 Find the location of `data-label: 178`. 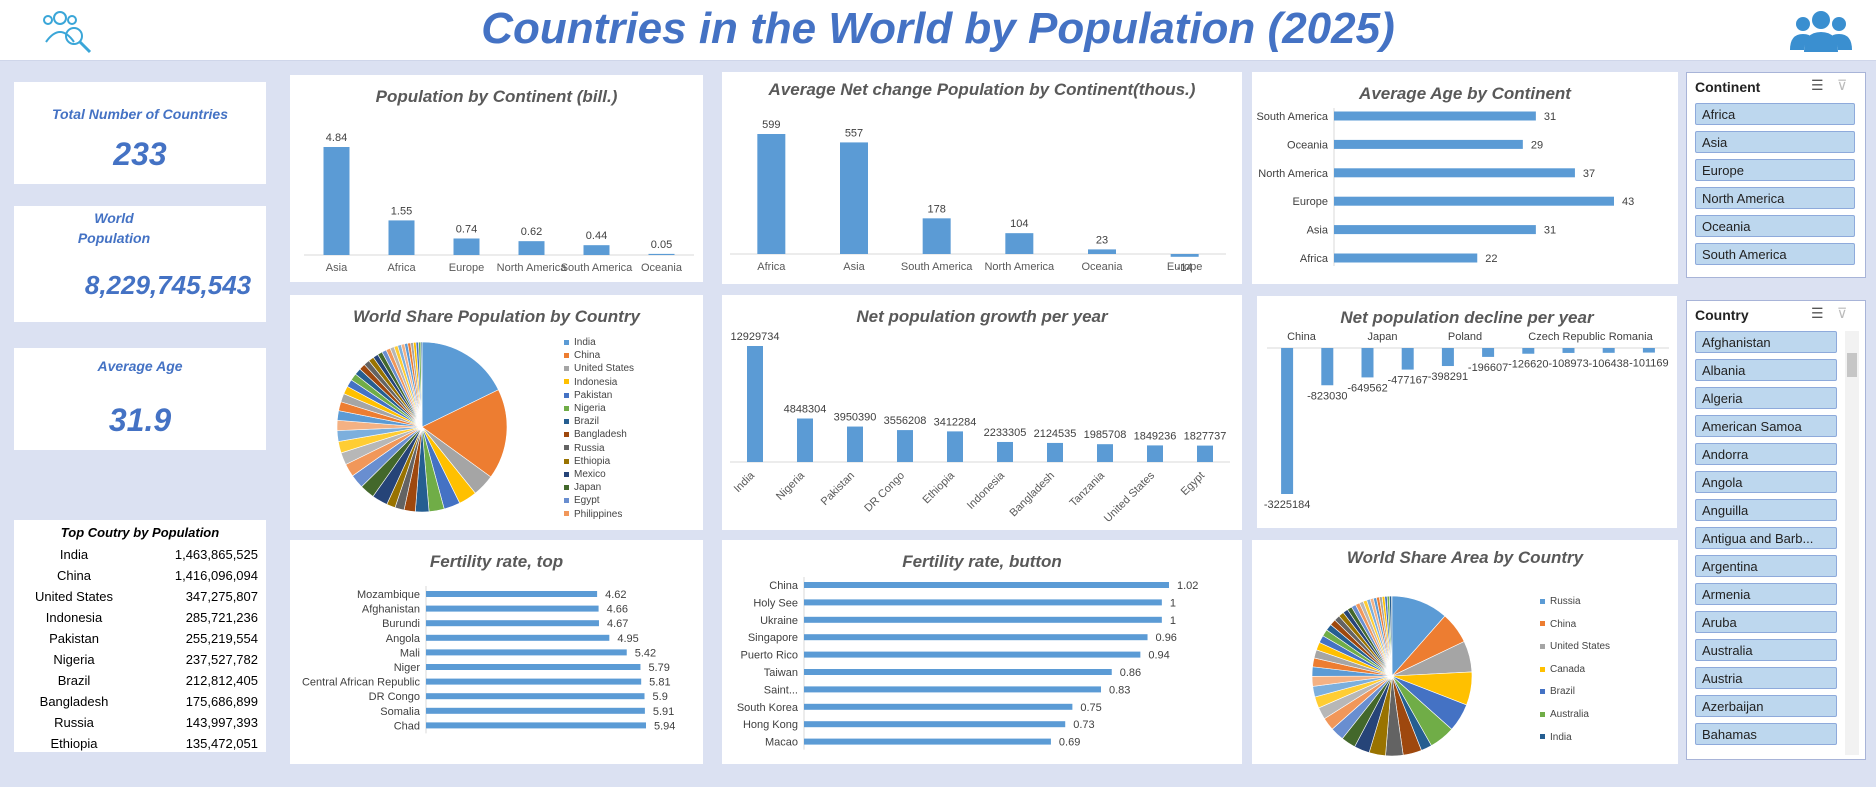

data-label: 178 is located at coordinates (936, 209).